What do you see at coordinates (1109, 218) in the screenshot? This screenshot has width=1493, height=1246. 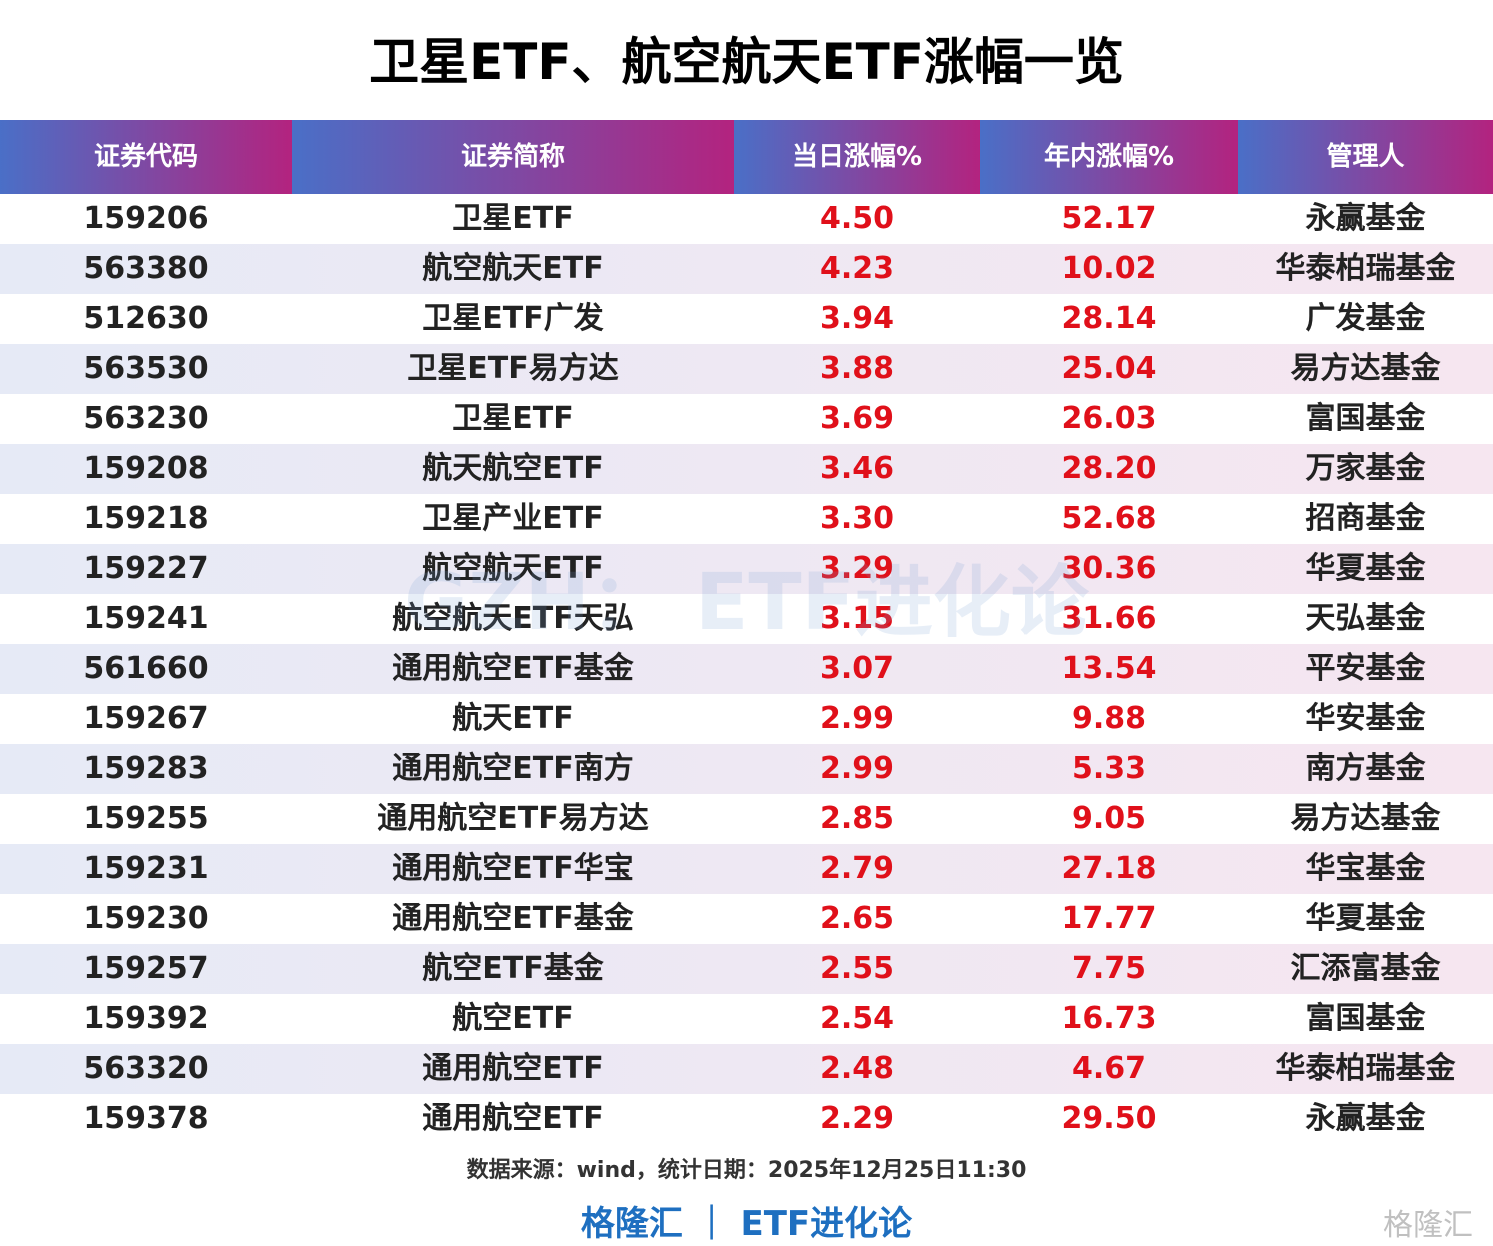 I see `table-cell: 52.17` at bounding box center [1109, 218].